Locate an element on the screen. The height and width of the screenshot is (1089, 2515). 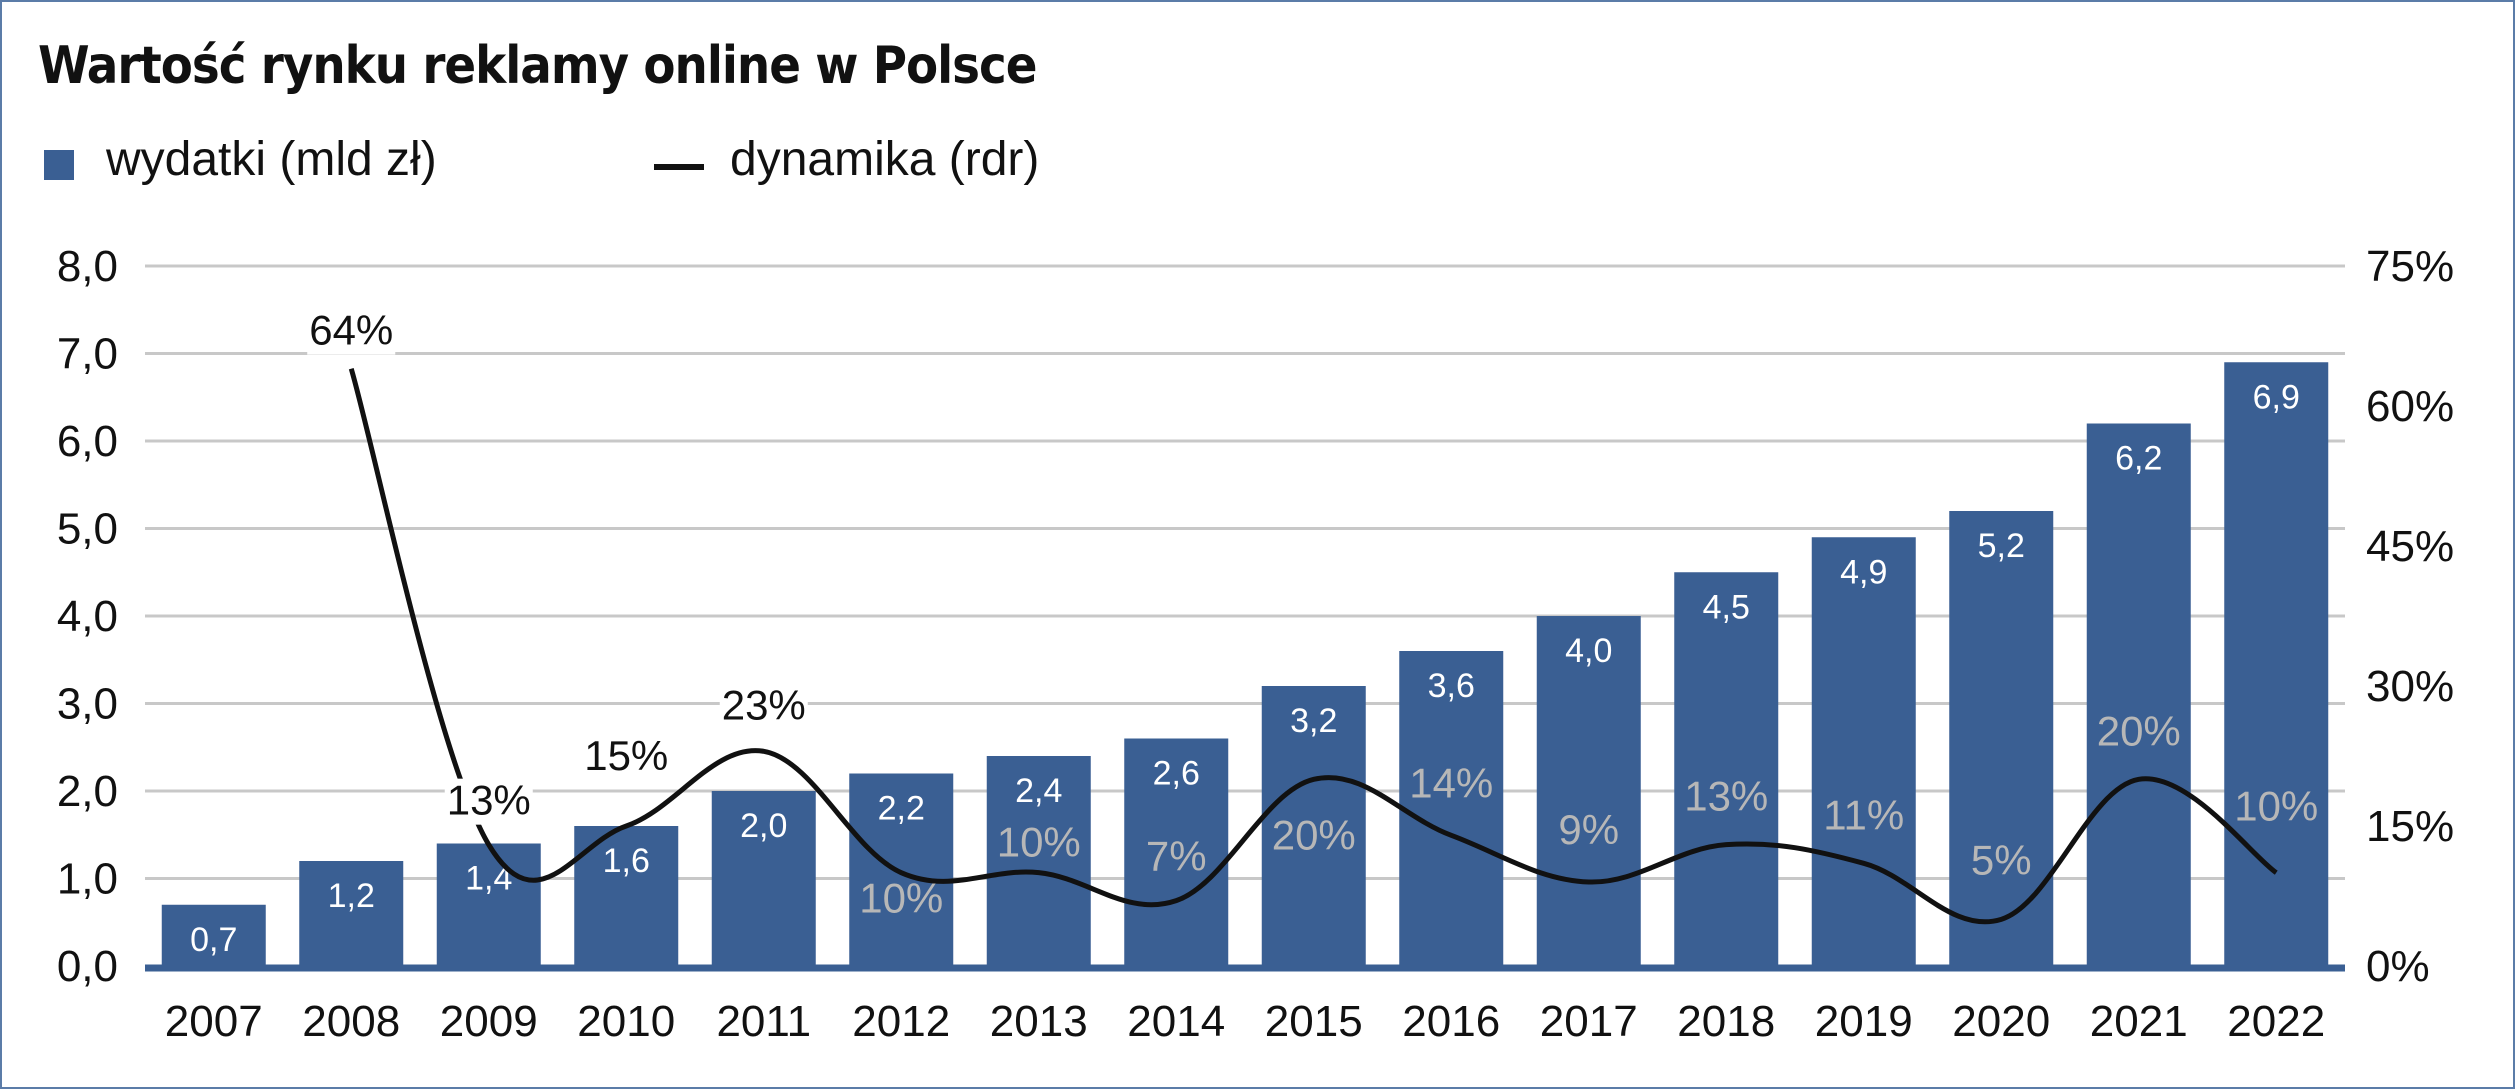
legend-label-bars: wydatki (mld zł) is located at coordinates (271, 159).